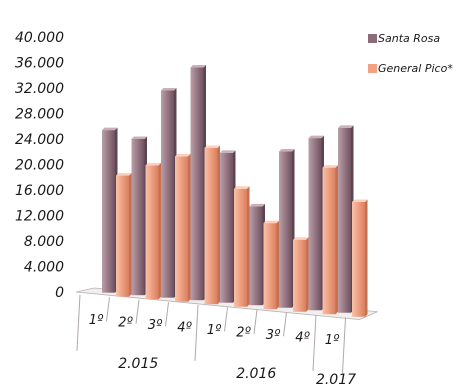 The image size is (465, 387). Describe the element at coordinates (256, 374) in the screenshot. I see `x-group-label: 2.016` at that location.